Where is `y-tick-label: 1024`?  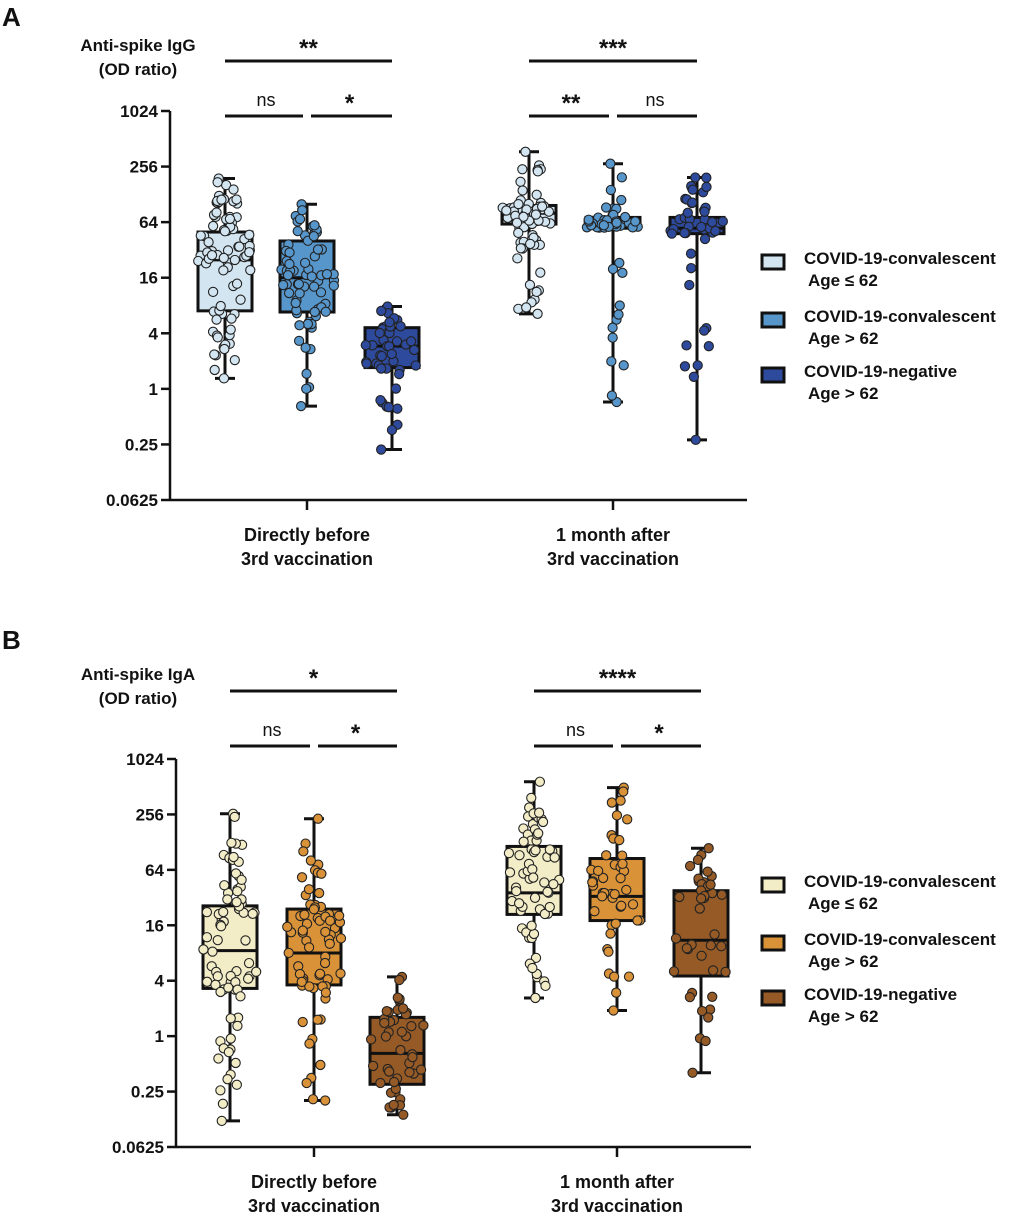 y-tick-label: 1024 is located at coordinates (145, 759).